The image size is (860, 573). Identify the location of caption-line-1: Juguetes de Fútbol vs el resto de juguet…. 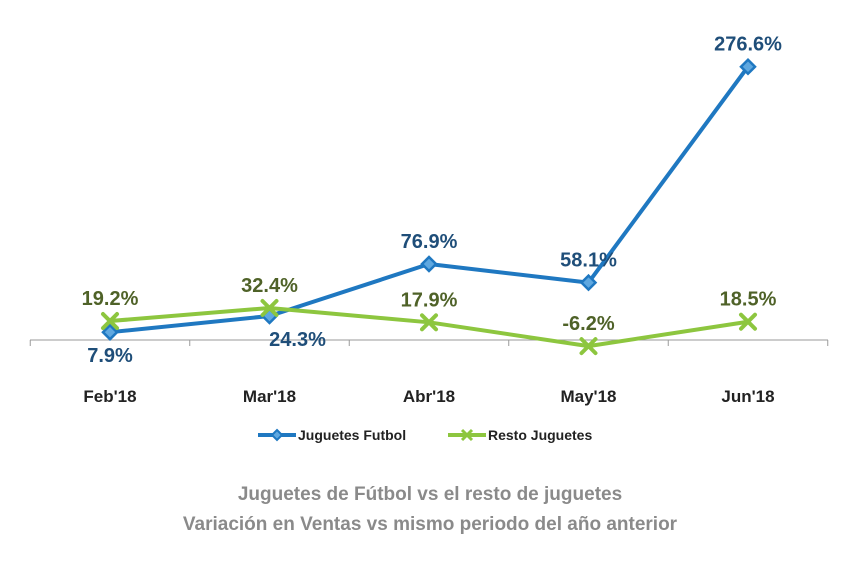
(430, 494).